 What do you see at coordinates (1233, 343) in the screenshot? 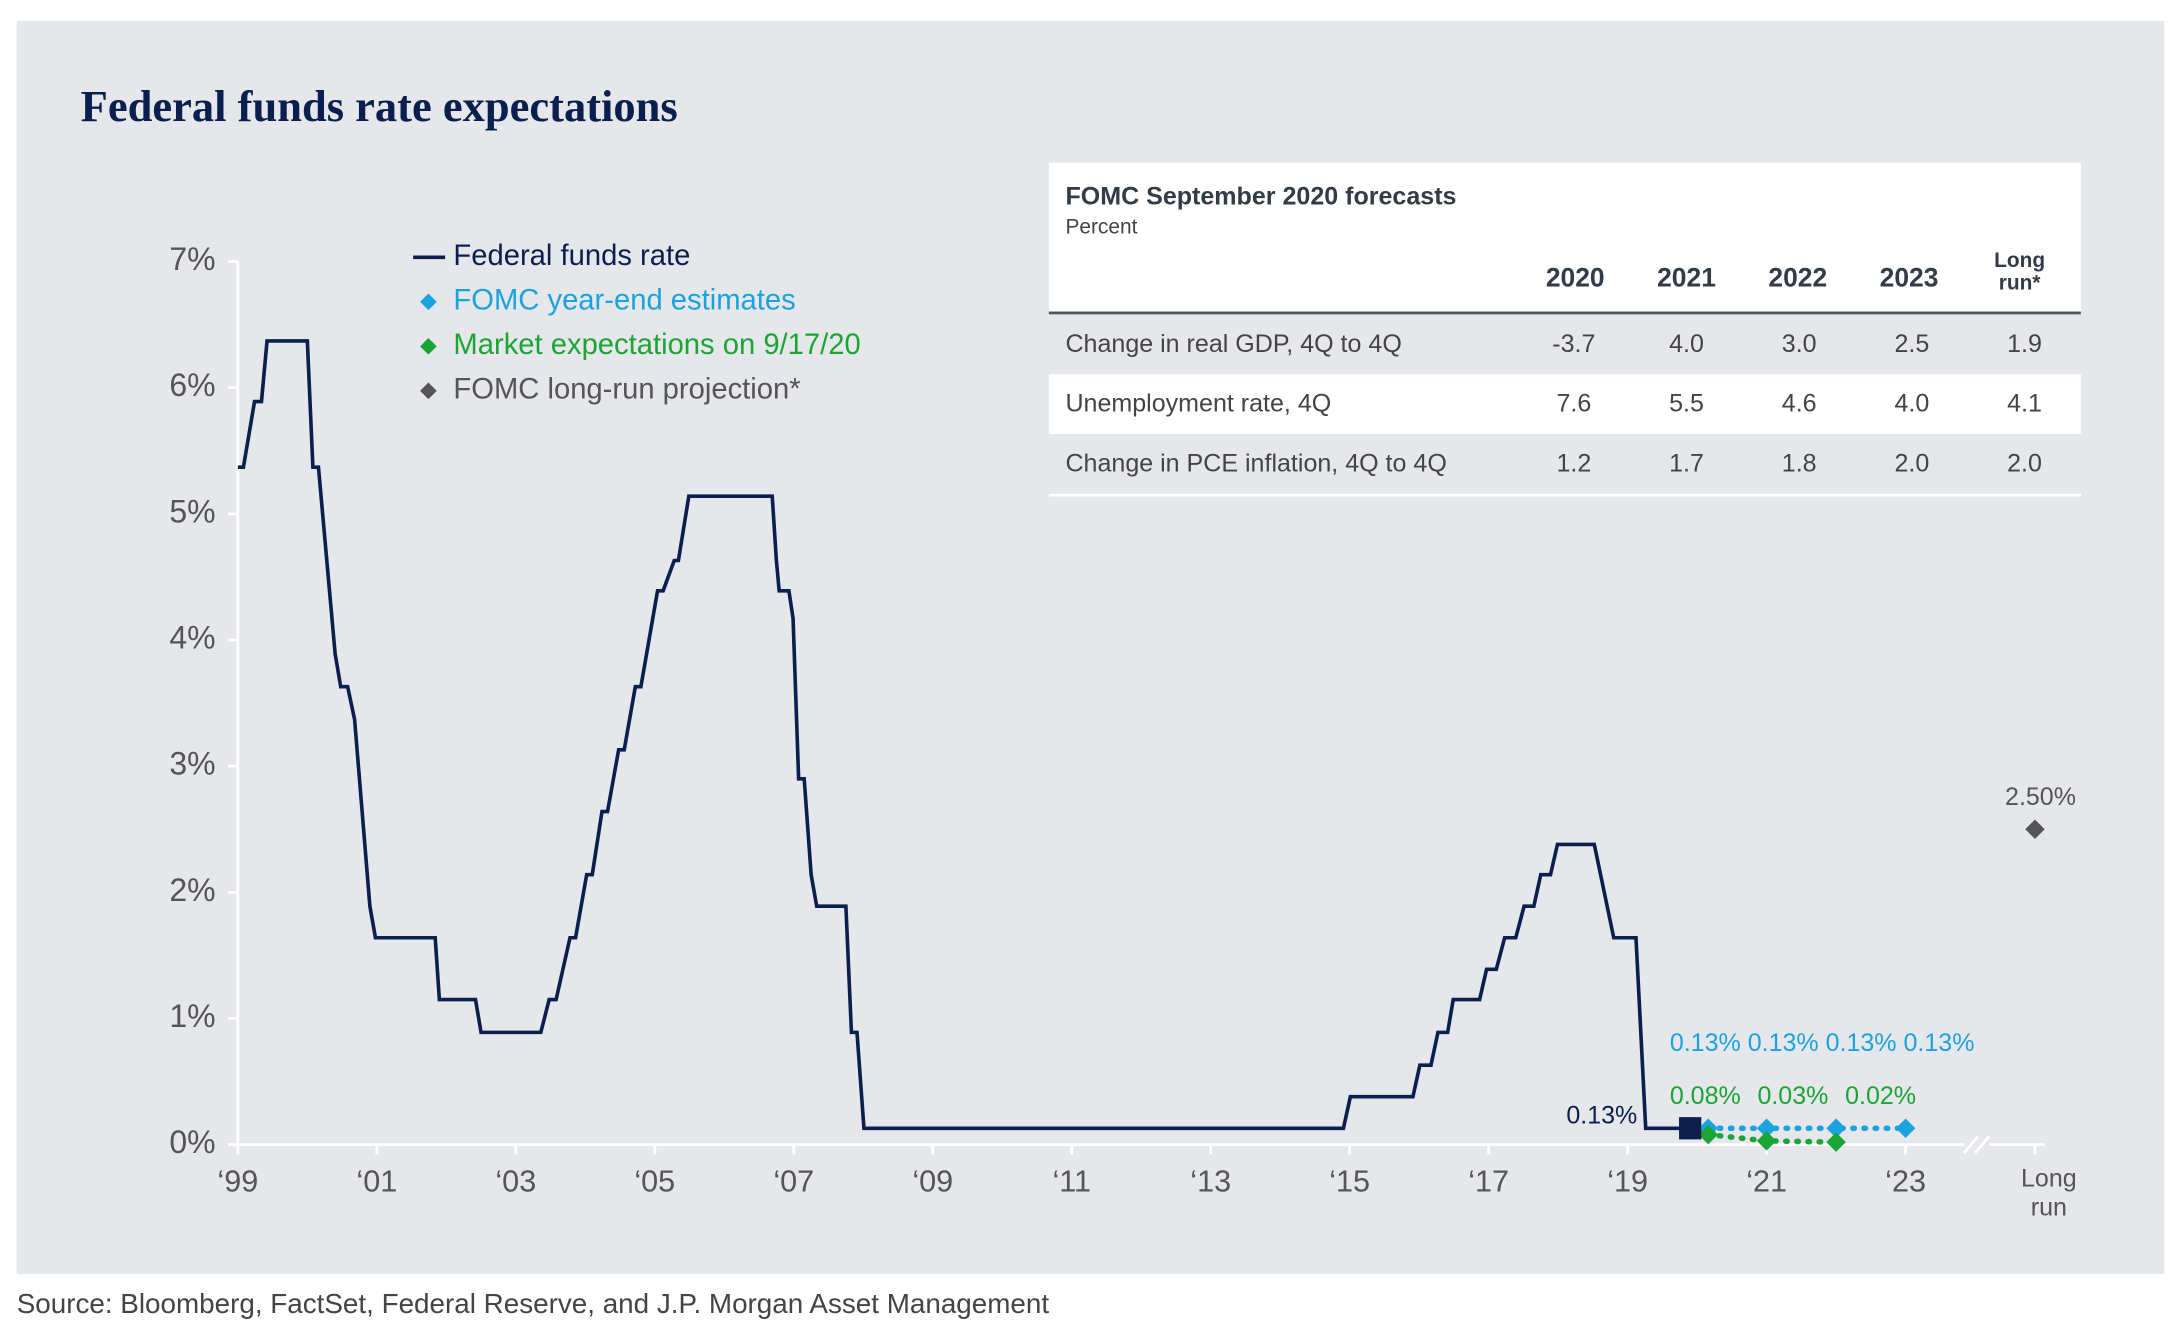
I see `row-label: Change in real GDP, 4Q to 4Q` at bounding box center [1233, 343].